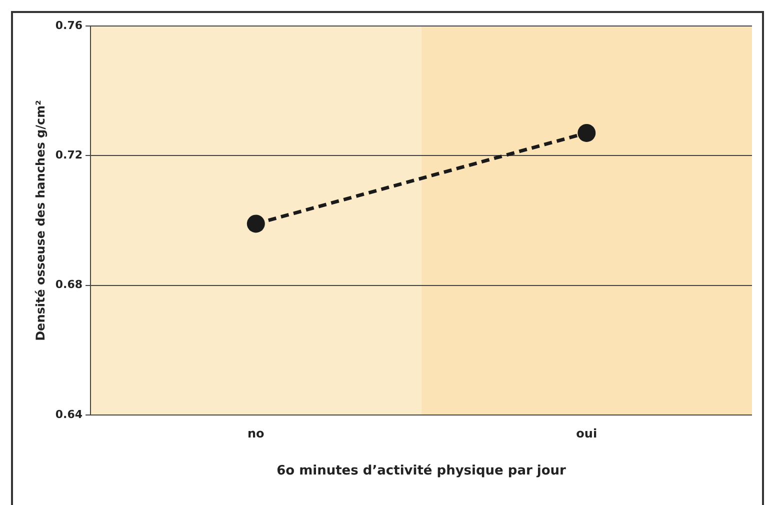 The image size is (776, 505). Describe the element at coordinates (40, 220) in the screenshot. I see `y-axis-title: Densité osseuse des hanches g/cm²` at that location.